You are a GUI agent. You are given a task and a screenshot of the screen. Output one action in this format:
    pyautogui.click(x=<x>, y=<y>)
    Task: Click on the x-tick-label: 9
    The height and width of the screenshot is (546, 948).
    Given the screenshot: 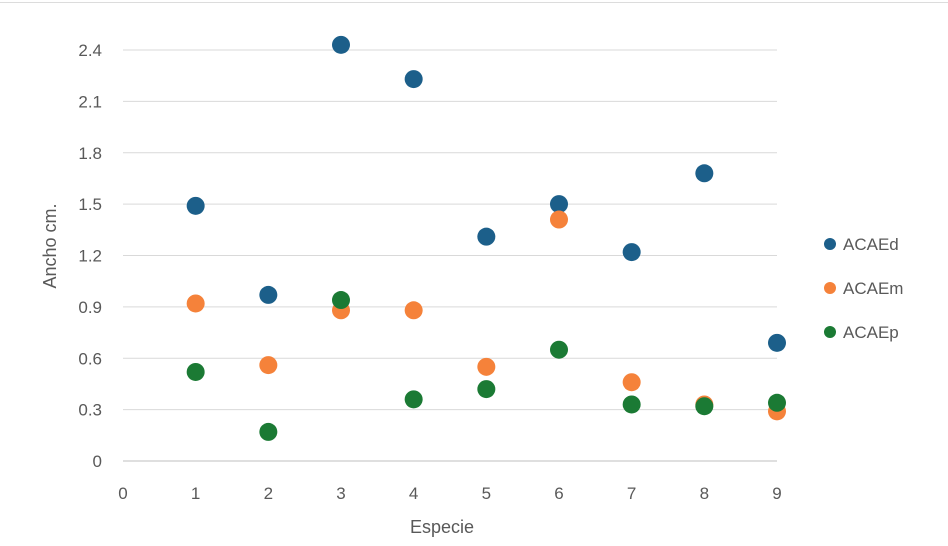 What is the action you would take?
    pyautogui.click(x=776, y=493)
    